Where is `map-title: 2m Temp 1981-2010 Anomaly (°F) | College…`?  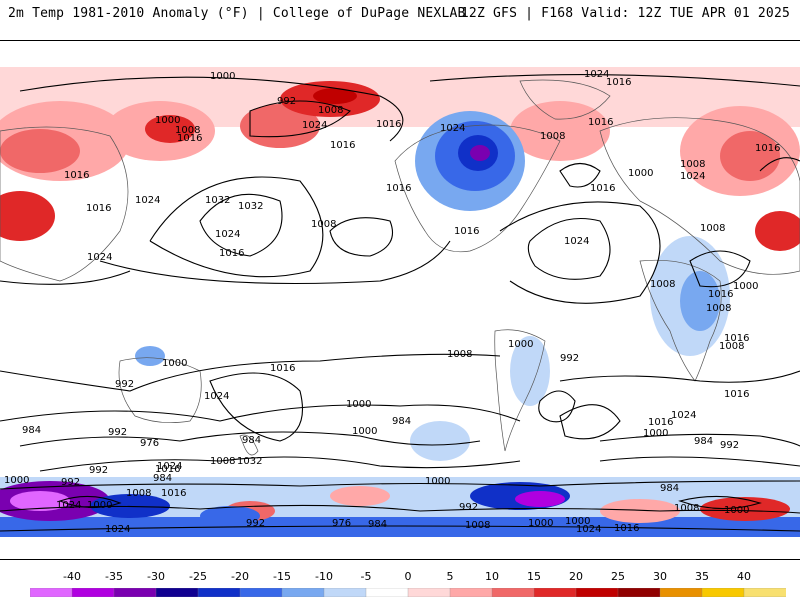 map-title: 2m Temp 1981-2010 Anomaly (°F) | College… is located at coordinates (237, 13).